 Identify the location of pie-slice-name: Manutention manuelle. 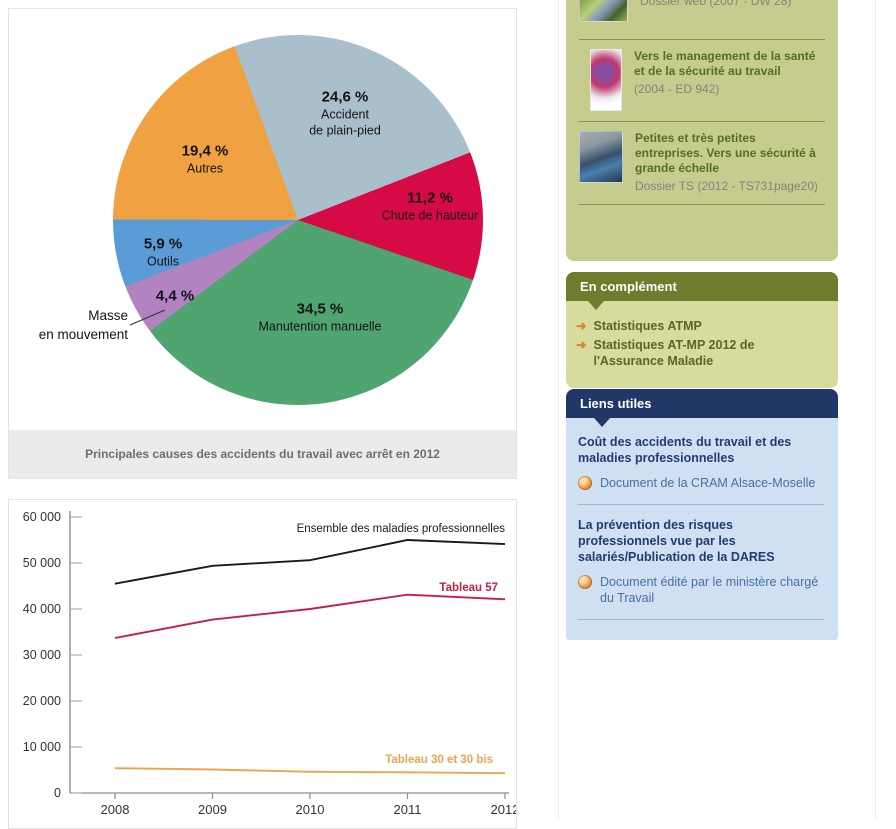
(320, 326).